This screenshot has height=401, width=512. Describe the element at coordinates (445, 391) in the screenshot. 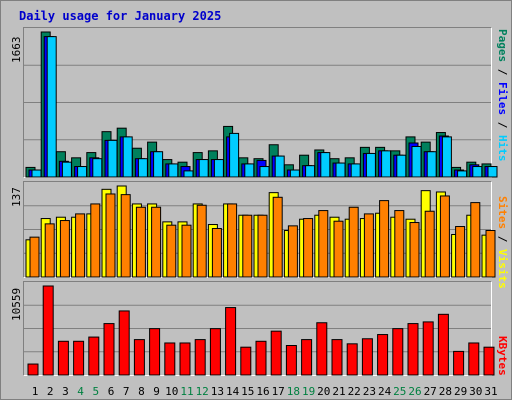

I see `x-tick-28: 28` at that location.